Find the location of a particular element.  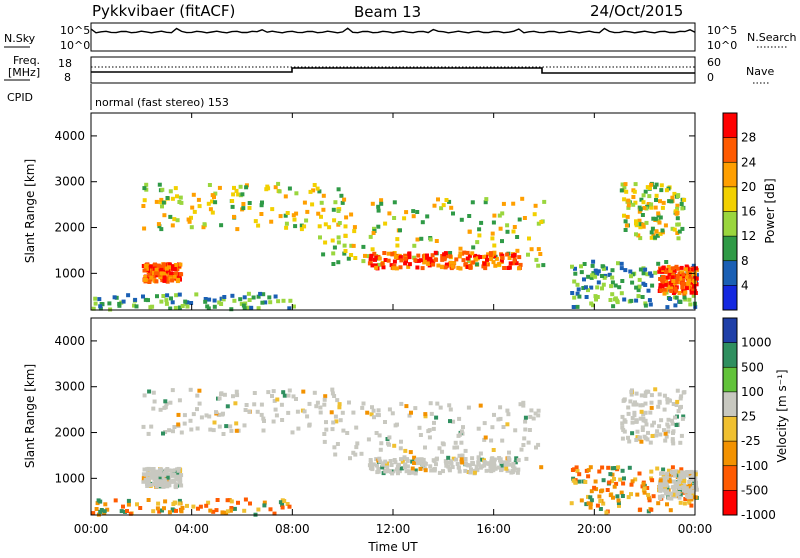

velocity-colorbar-tick-label: 25 is located at coordinates (748, 417).